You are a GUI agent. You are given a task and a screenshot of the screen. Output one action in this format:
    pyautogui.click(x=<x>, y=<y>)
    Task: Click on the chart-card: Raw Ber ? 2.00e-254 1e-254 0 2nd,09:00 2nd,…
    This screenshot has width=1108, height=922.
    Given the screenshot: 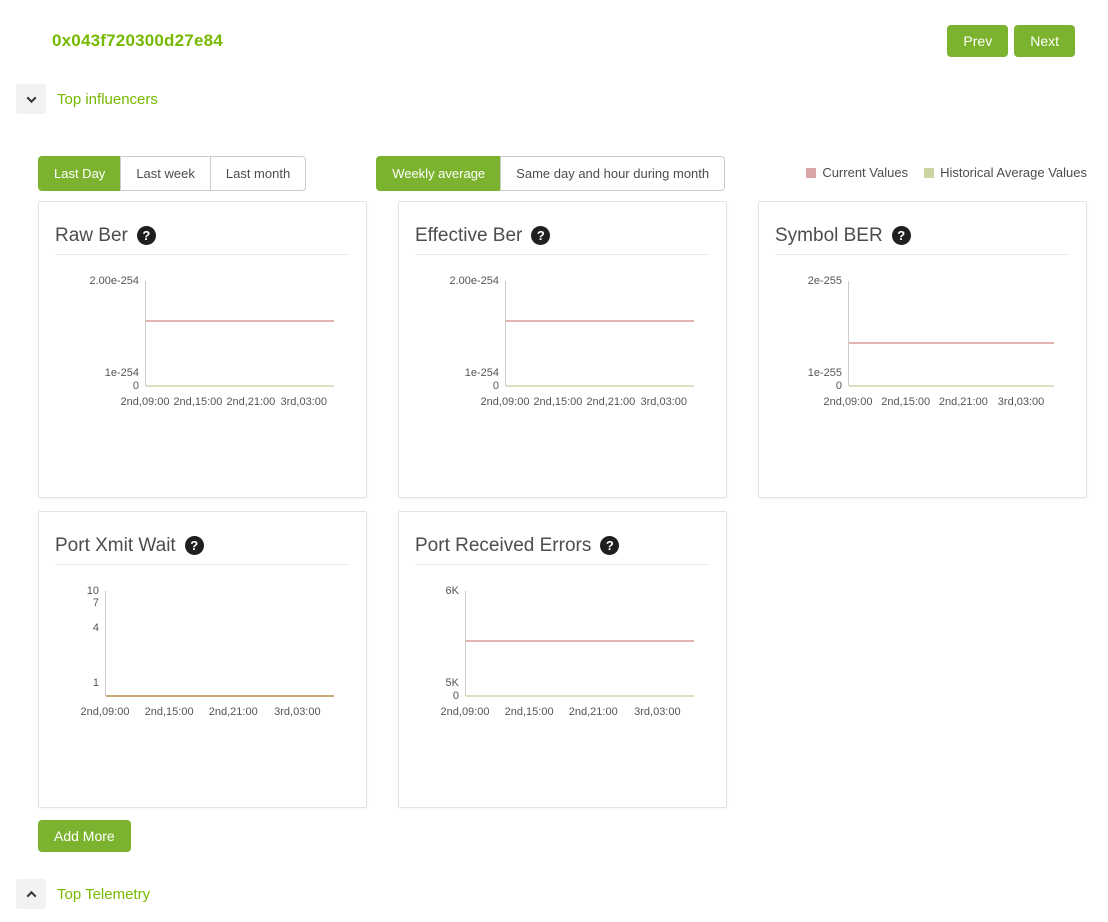 What is the action you would take?
    pyautogui.click(x=202, y=349)
    